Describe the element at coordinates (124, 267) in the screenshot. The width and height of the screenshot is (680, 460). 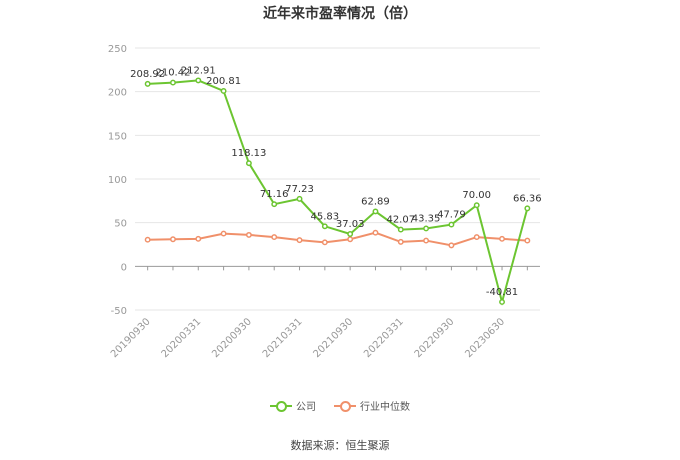
I see `y-tick-label: 0` at that location.